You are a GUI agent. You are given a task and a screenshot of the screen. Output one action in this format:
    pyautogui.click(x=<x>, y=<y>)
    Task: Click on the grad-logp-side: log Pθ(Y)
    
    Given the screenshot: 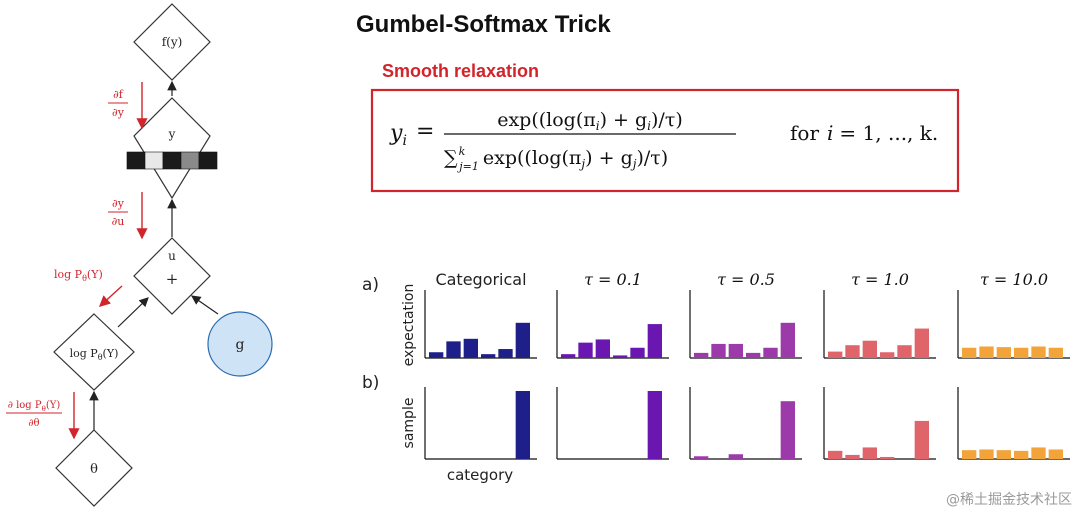 What is the action you would take?
    pyautogui.click(x=88, y=287)
    